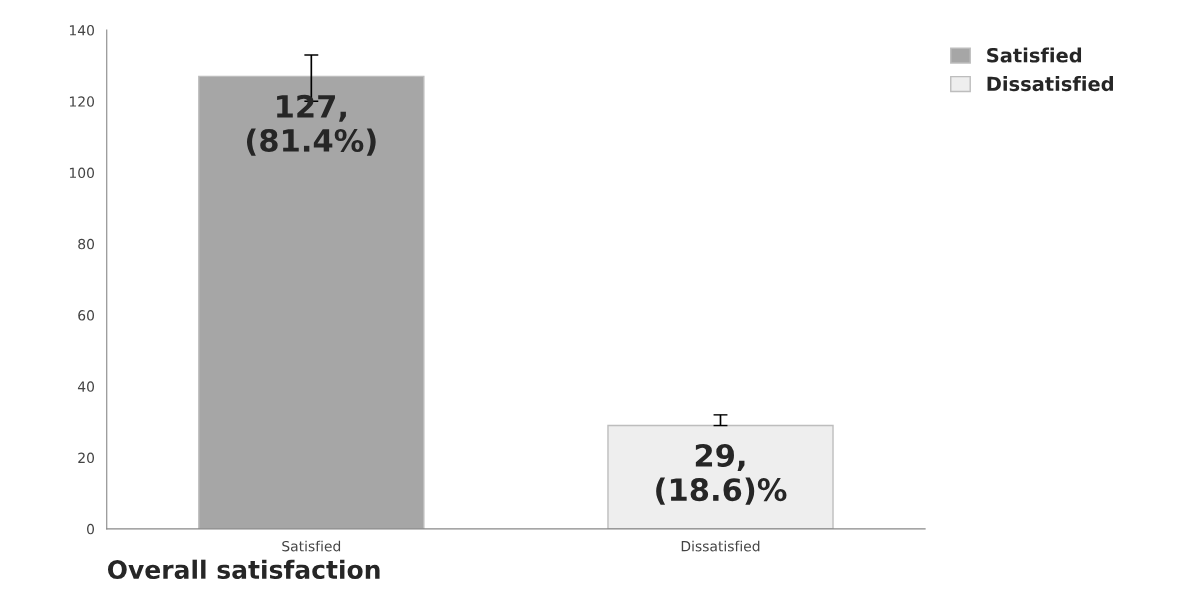 The image size is (1186, 601). What do you see at coordinates (243, 569) in the screenshot?
I see `x-axis-title: Overall satisfaction` at bounding box center [243, 569].